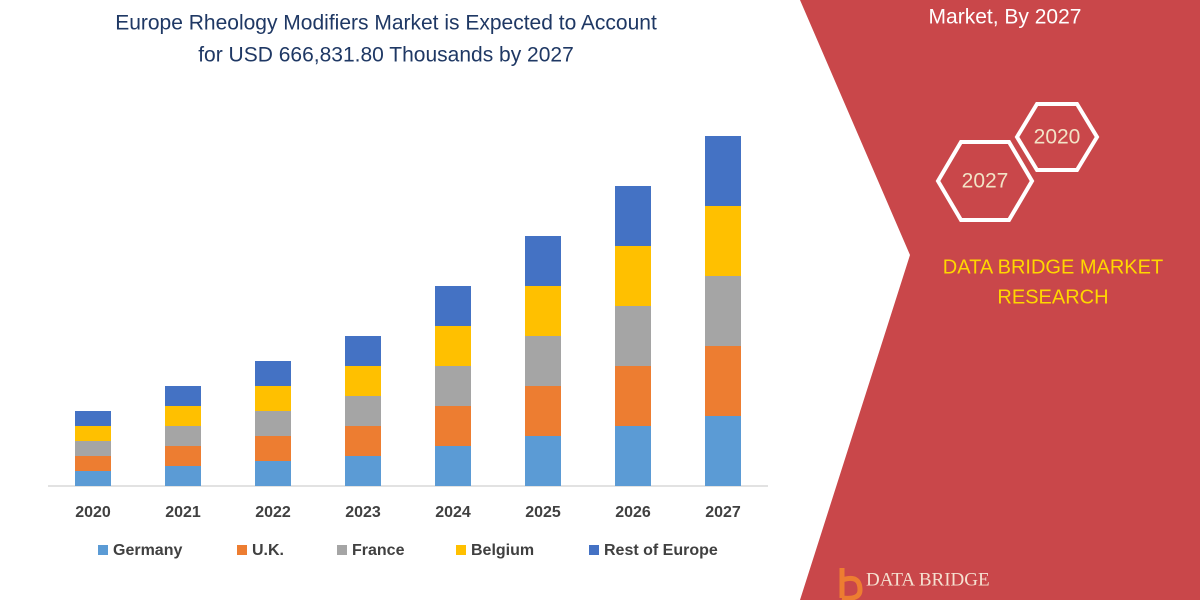 The width and height of the screenshot is (1200, 600). What do you see at coordinates (633, 512) in the screenshot?
I see `x-tick-label: 2026` at bounding box center [633, 512].